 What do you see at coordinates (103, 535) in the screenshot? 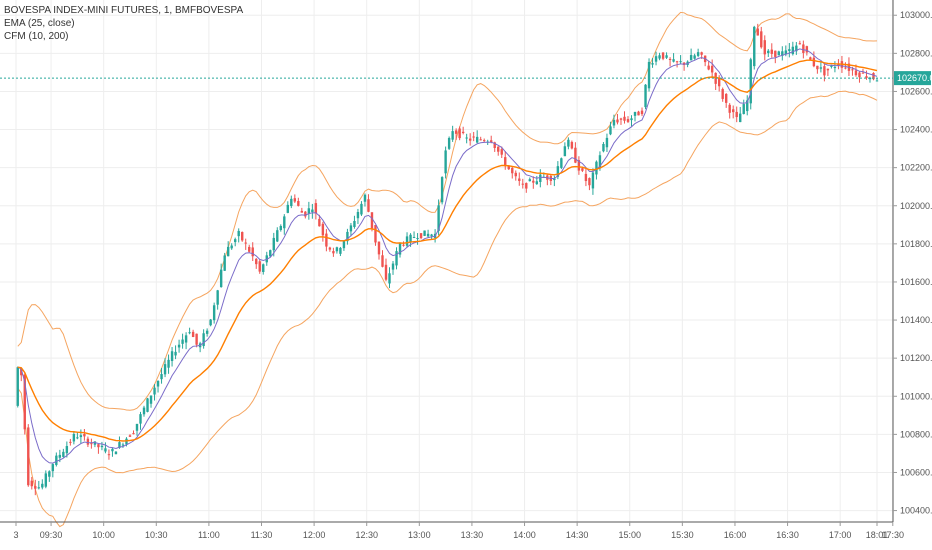
I see `x-tick-label: 10:00` at bounding box center [103, 535].